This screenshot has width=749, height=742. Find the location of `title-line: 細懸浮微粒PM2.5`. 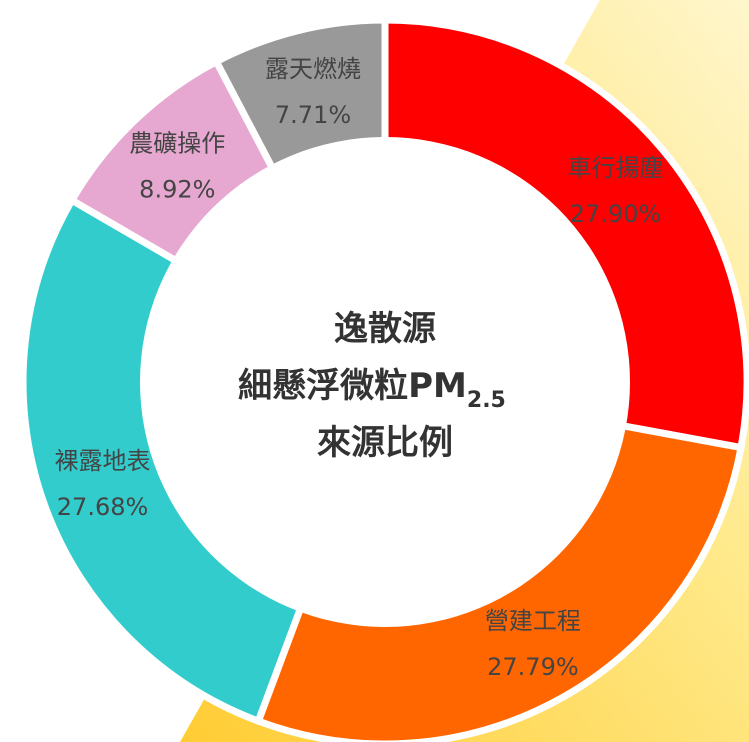

title-line: 細懸浮微粒PM2.5 is located at coordinates (372, 389).